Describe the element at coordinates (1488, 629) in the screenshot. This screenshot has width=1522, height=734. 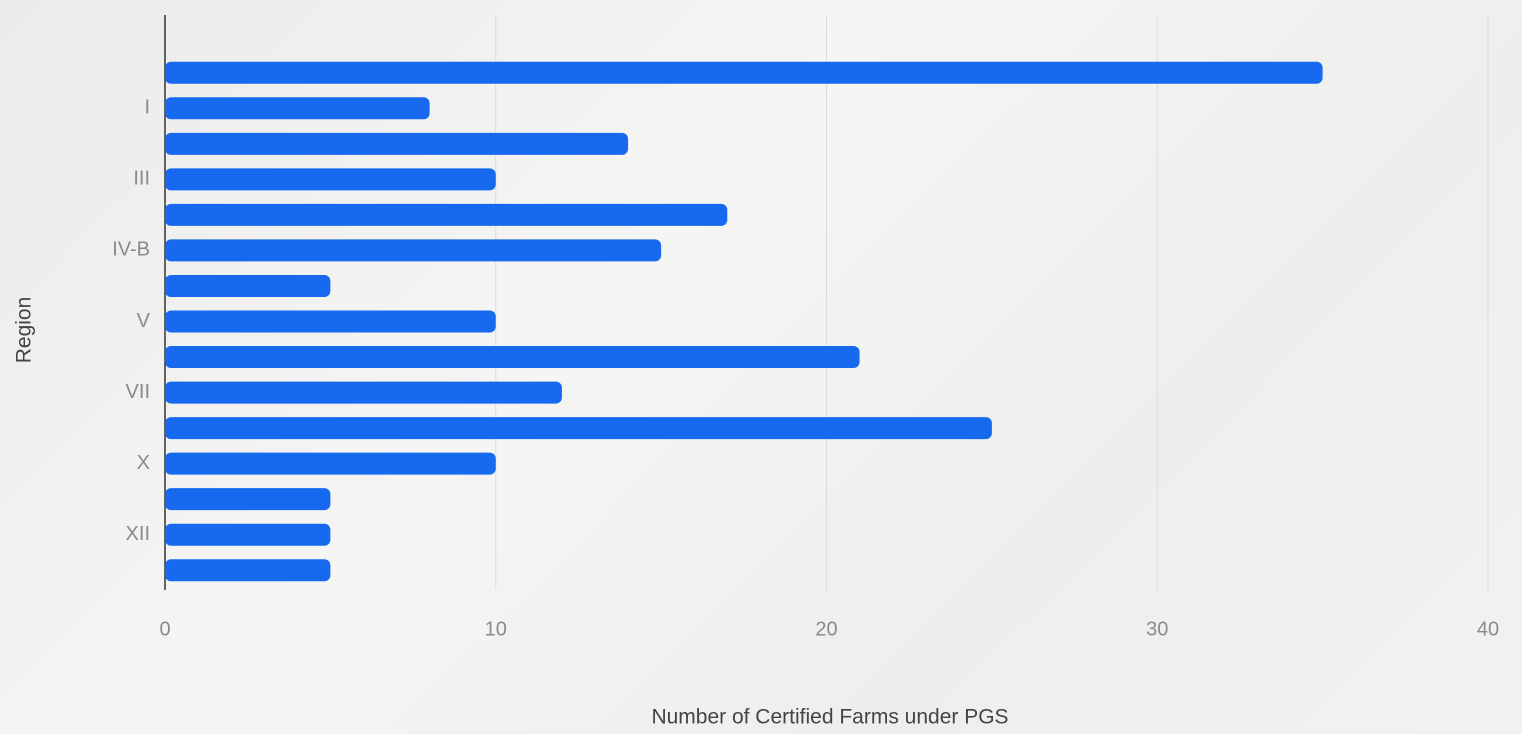
I see `x-tick-label: 40` at that location.